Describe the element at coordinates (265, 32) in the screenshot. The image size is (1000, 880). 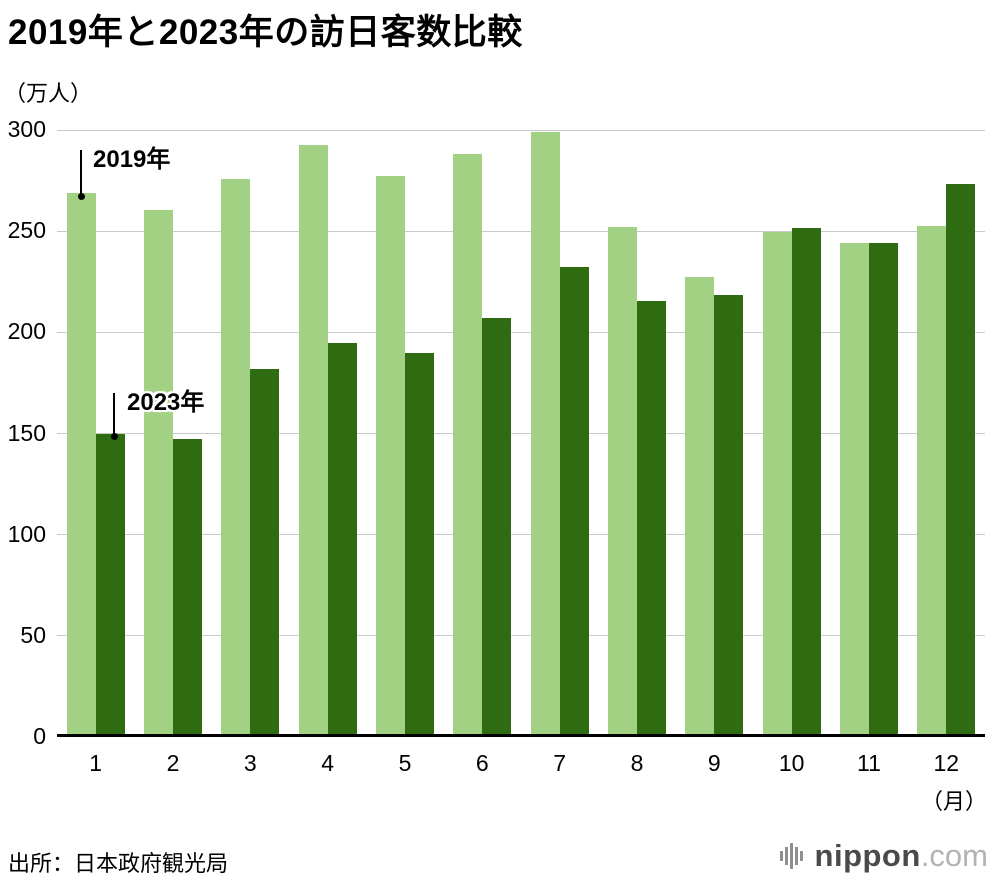
I see `chart-title: 2019年と2023年の訪日客数比較` at that location.